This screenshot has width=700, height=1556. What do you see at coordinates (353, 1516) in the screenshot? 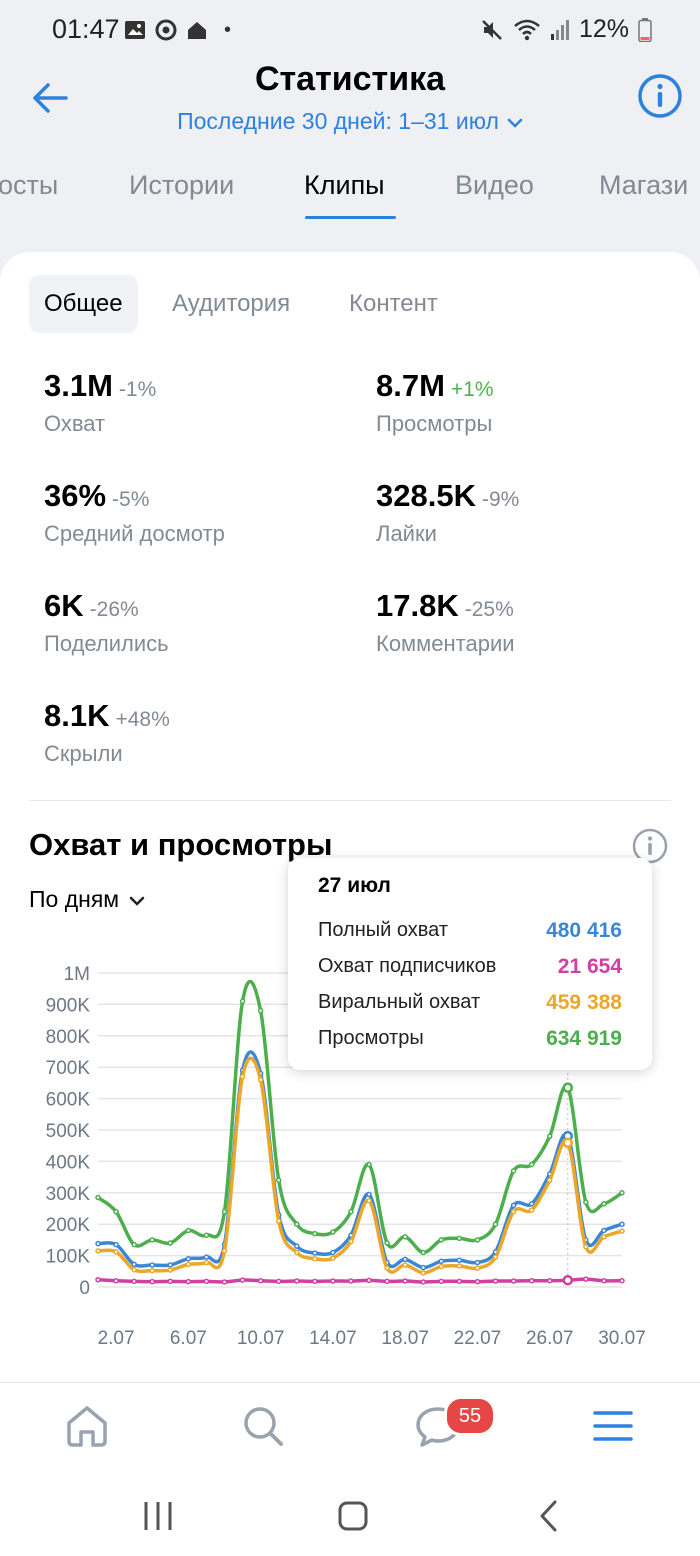
I see `home-button-icon` at bounding box center [353, 1516].